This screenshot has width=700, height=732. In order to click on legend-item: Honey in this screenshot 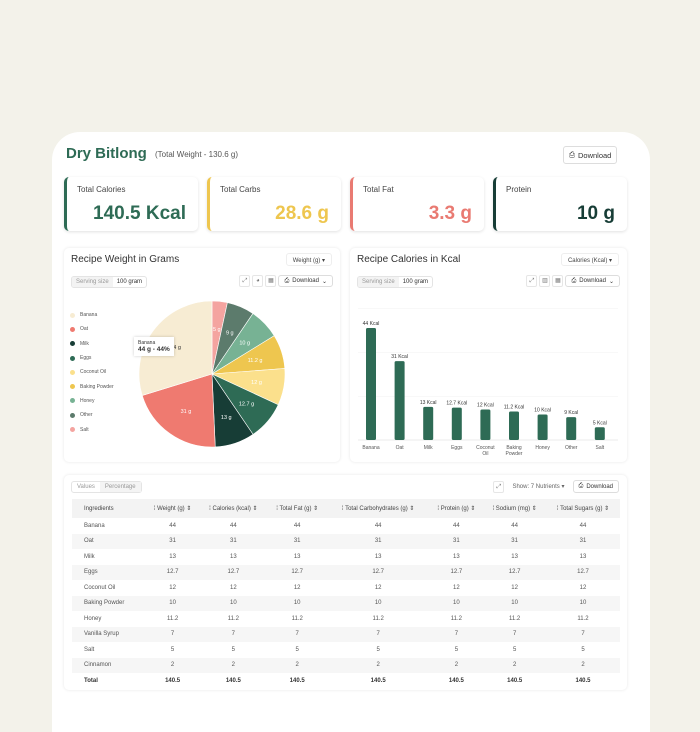, I will do `click(92, 401)`.